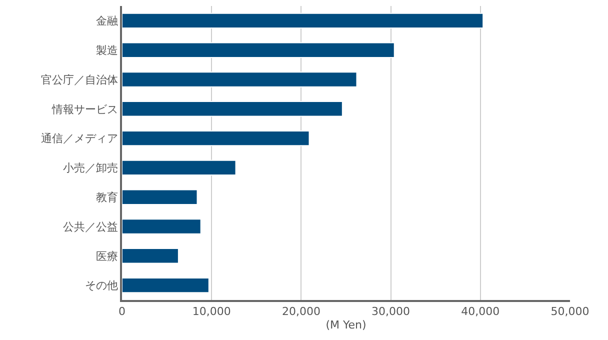 Image resolution: width=608 pixels, height=340 pixels. What do you see at coordinates (101, 285) in the screenshot?
I see `y-tick-label: その他` at bounding box center [101, 285].